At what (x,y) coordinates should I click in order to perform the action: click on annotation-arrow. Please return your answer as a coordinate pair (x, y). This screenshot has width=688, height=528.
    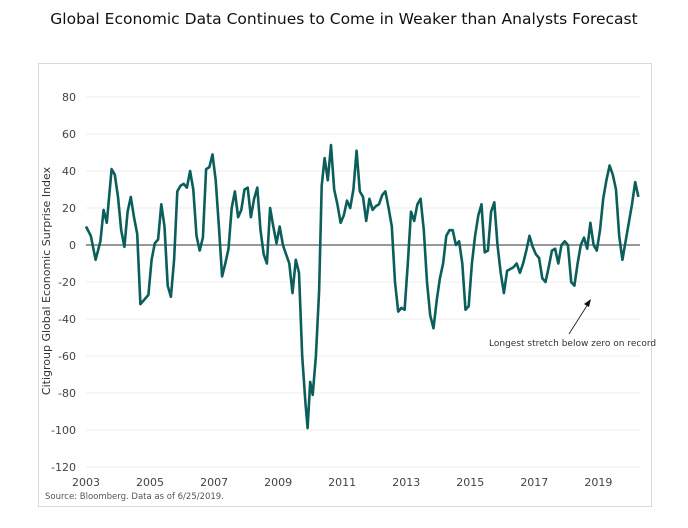
    Looking at the image, I should click on (579, 317).